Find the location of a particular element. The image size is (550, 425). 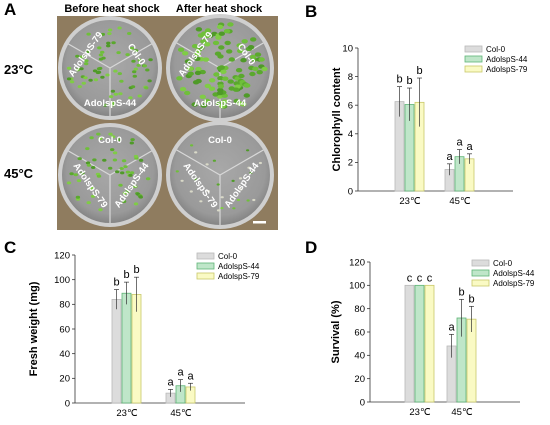

y-tick-label: 20 is located at coordinates (64, 379).